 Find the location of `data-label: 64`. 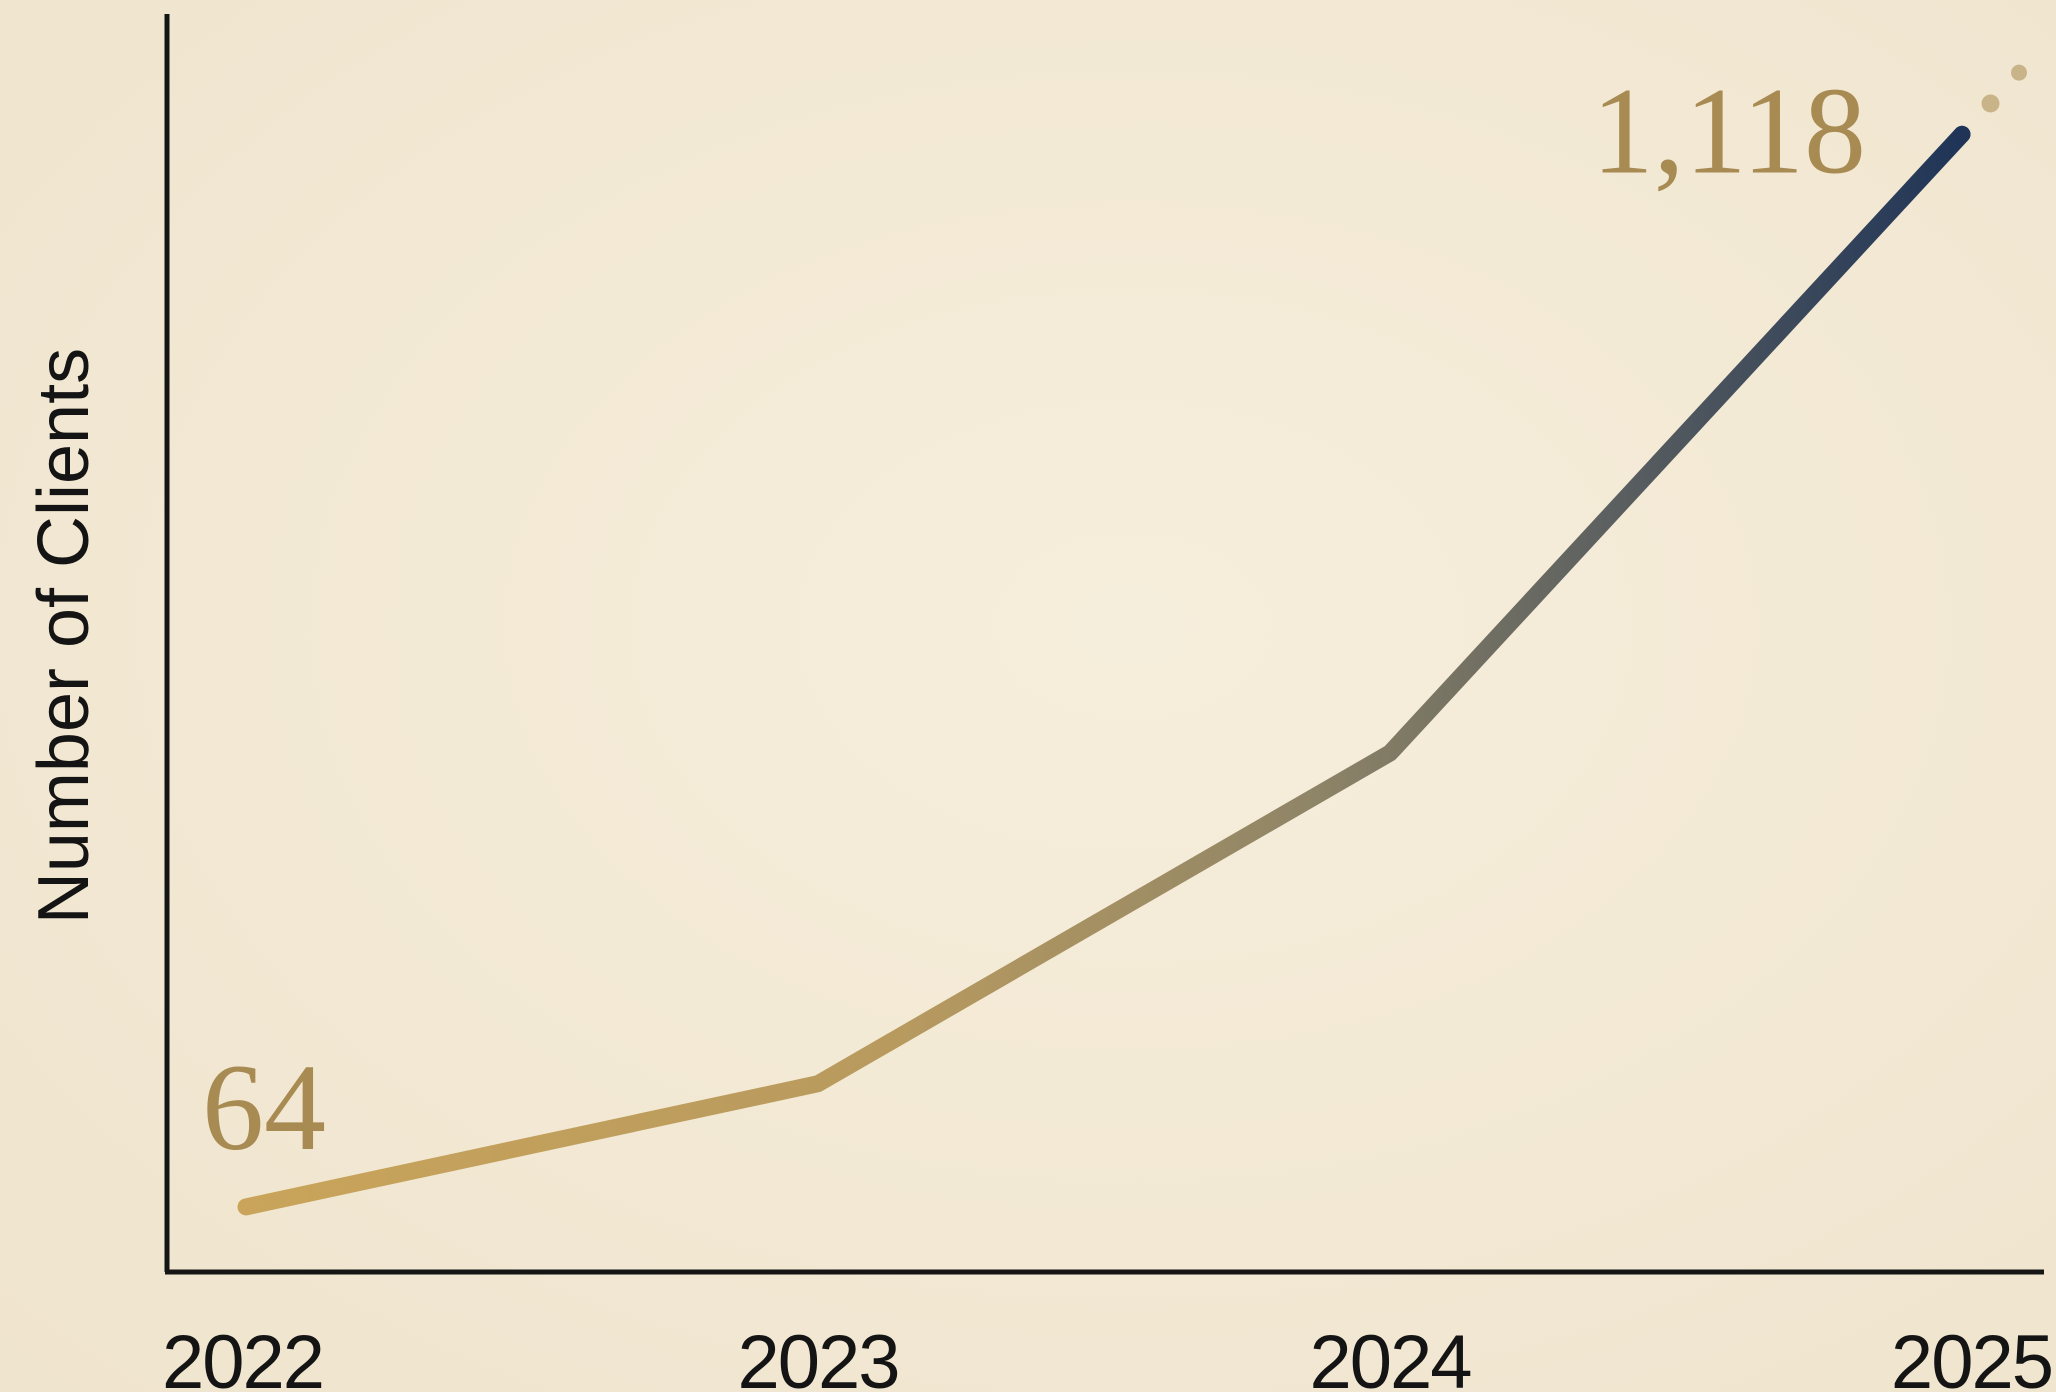

data-label: 64 is located at coordinates (264, 1107).